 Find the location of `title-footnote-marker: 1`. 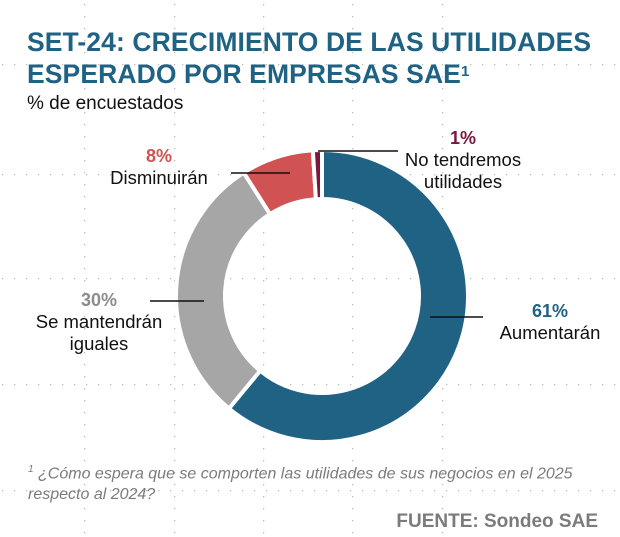

title-footnote-marker: 1 is located at coordinates (465, 71).